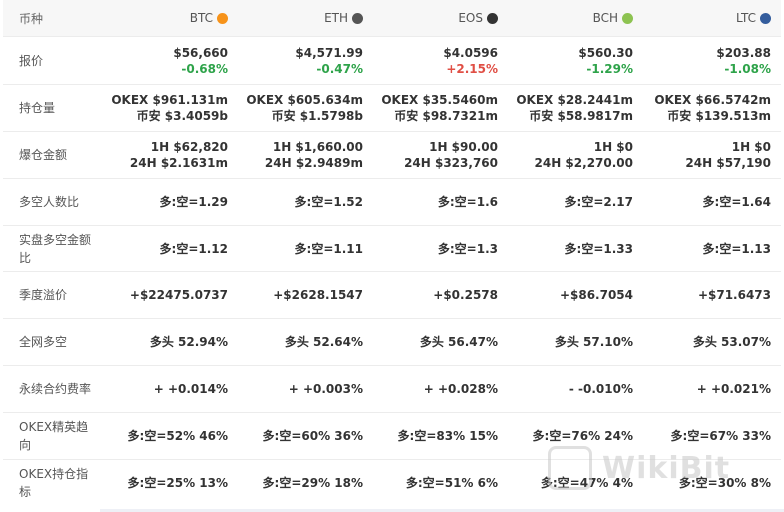  Describe the element at coordinates (575, 295) in the screenshot. I see `quarterly-premium-cell: +$86.7054` at that location.